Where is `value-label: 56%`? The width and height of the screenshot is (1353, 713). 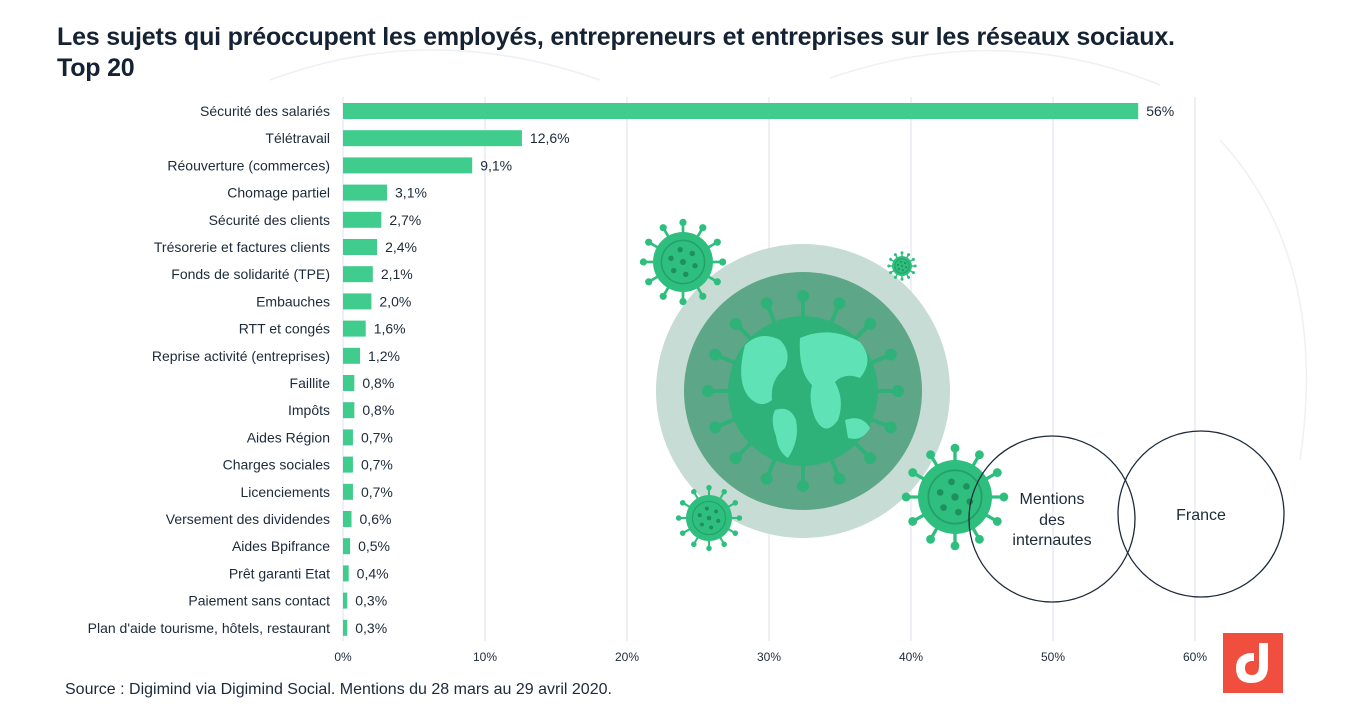 value-label: 56% is located at coordinates (1160, 111).